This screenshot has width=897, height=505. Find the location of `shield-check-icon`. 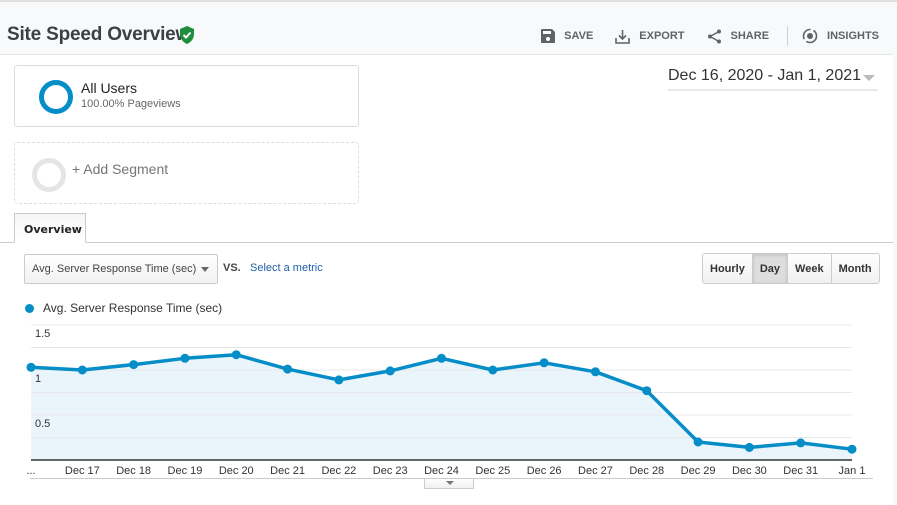

shield-check-icon is located at coordinates (187, 35).